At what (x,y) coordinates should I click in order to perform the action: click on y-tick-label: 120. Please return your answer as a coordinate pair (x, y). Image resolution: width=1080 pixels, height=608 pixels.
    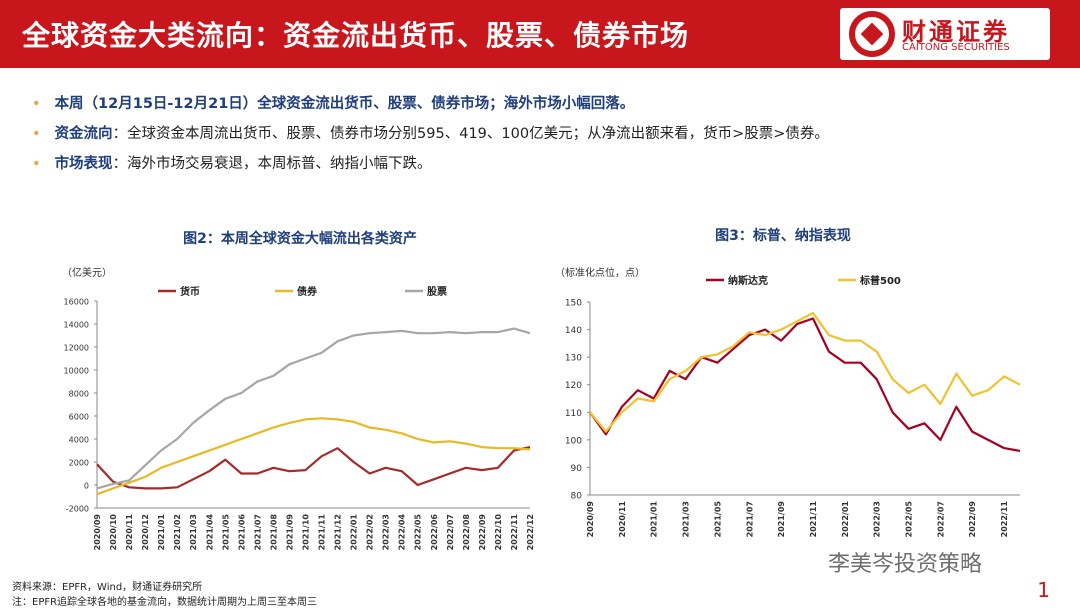
    Looking at the image, I should click on (573, 386).